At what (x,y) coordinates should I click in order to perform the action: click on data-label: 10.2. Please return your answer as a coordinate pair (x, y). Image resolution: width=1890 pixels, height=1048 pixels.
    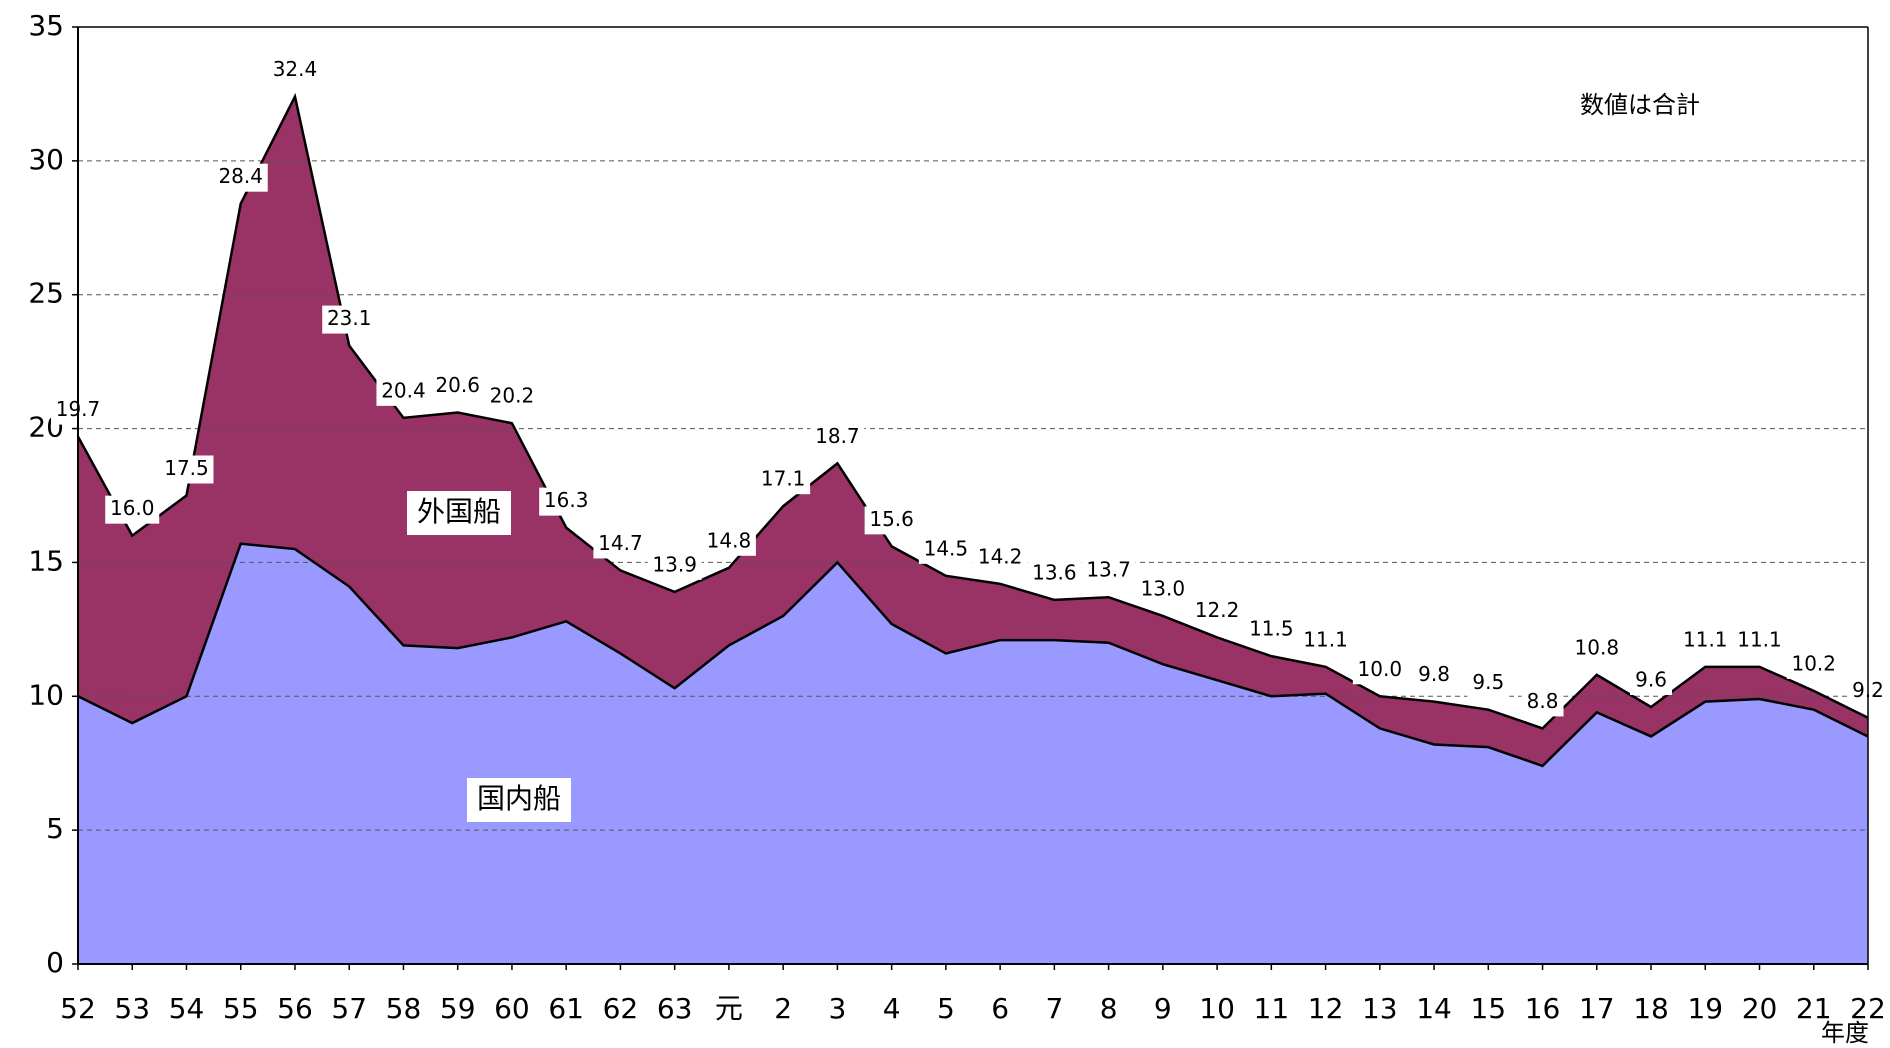
    Looking at the image, I should click on (1813, 663).